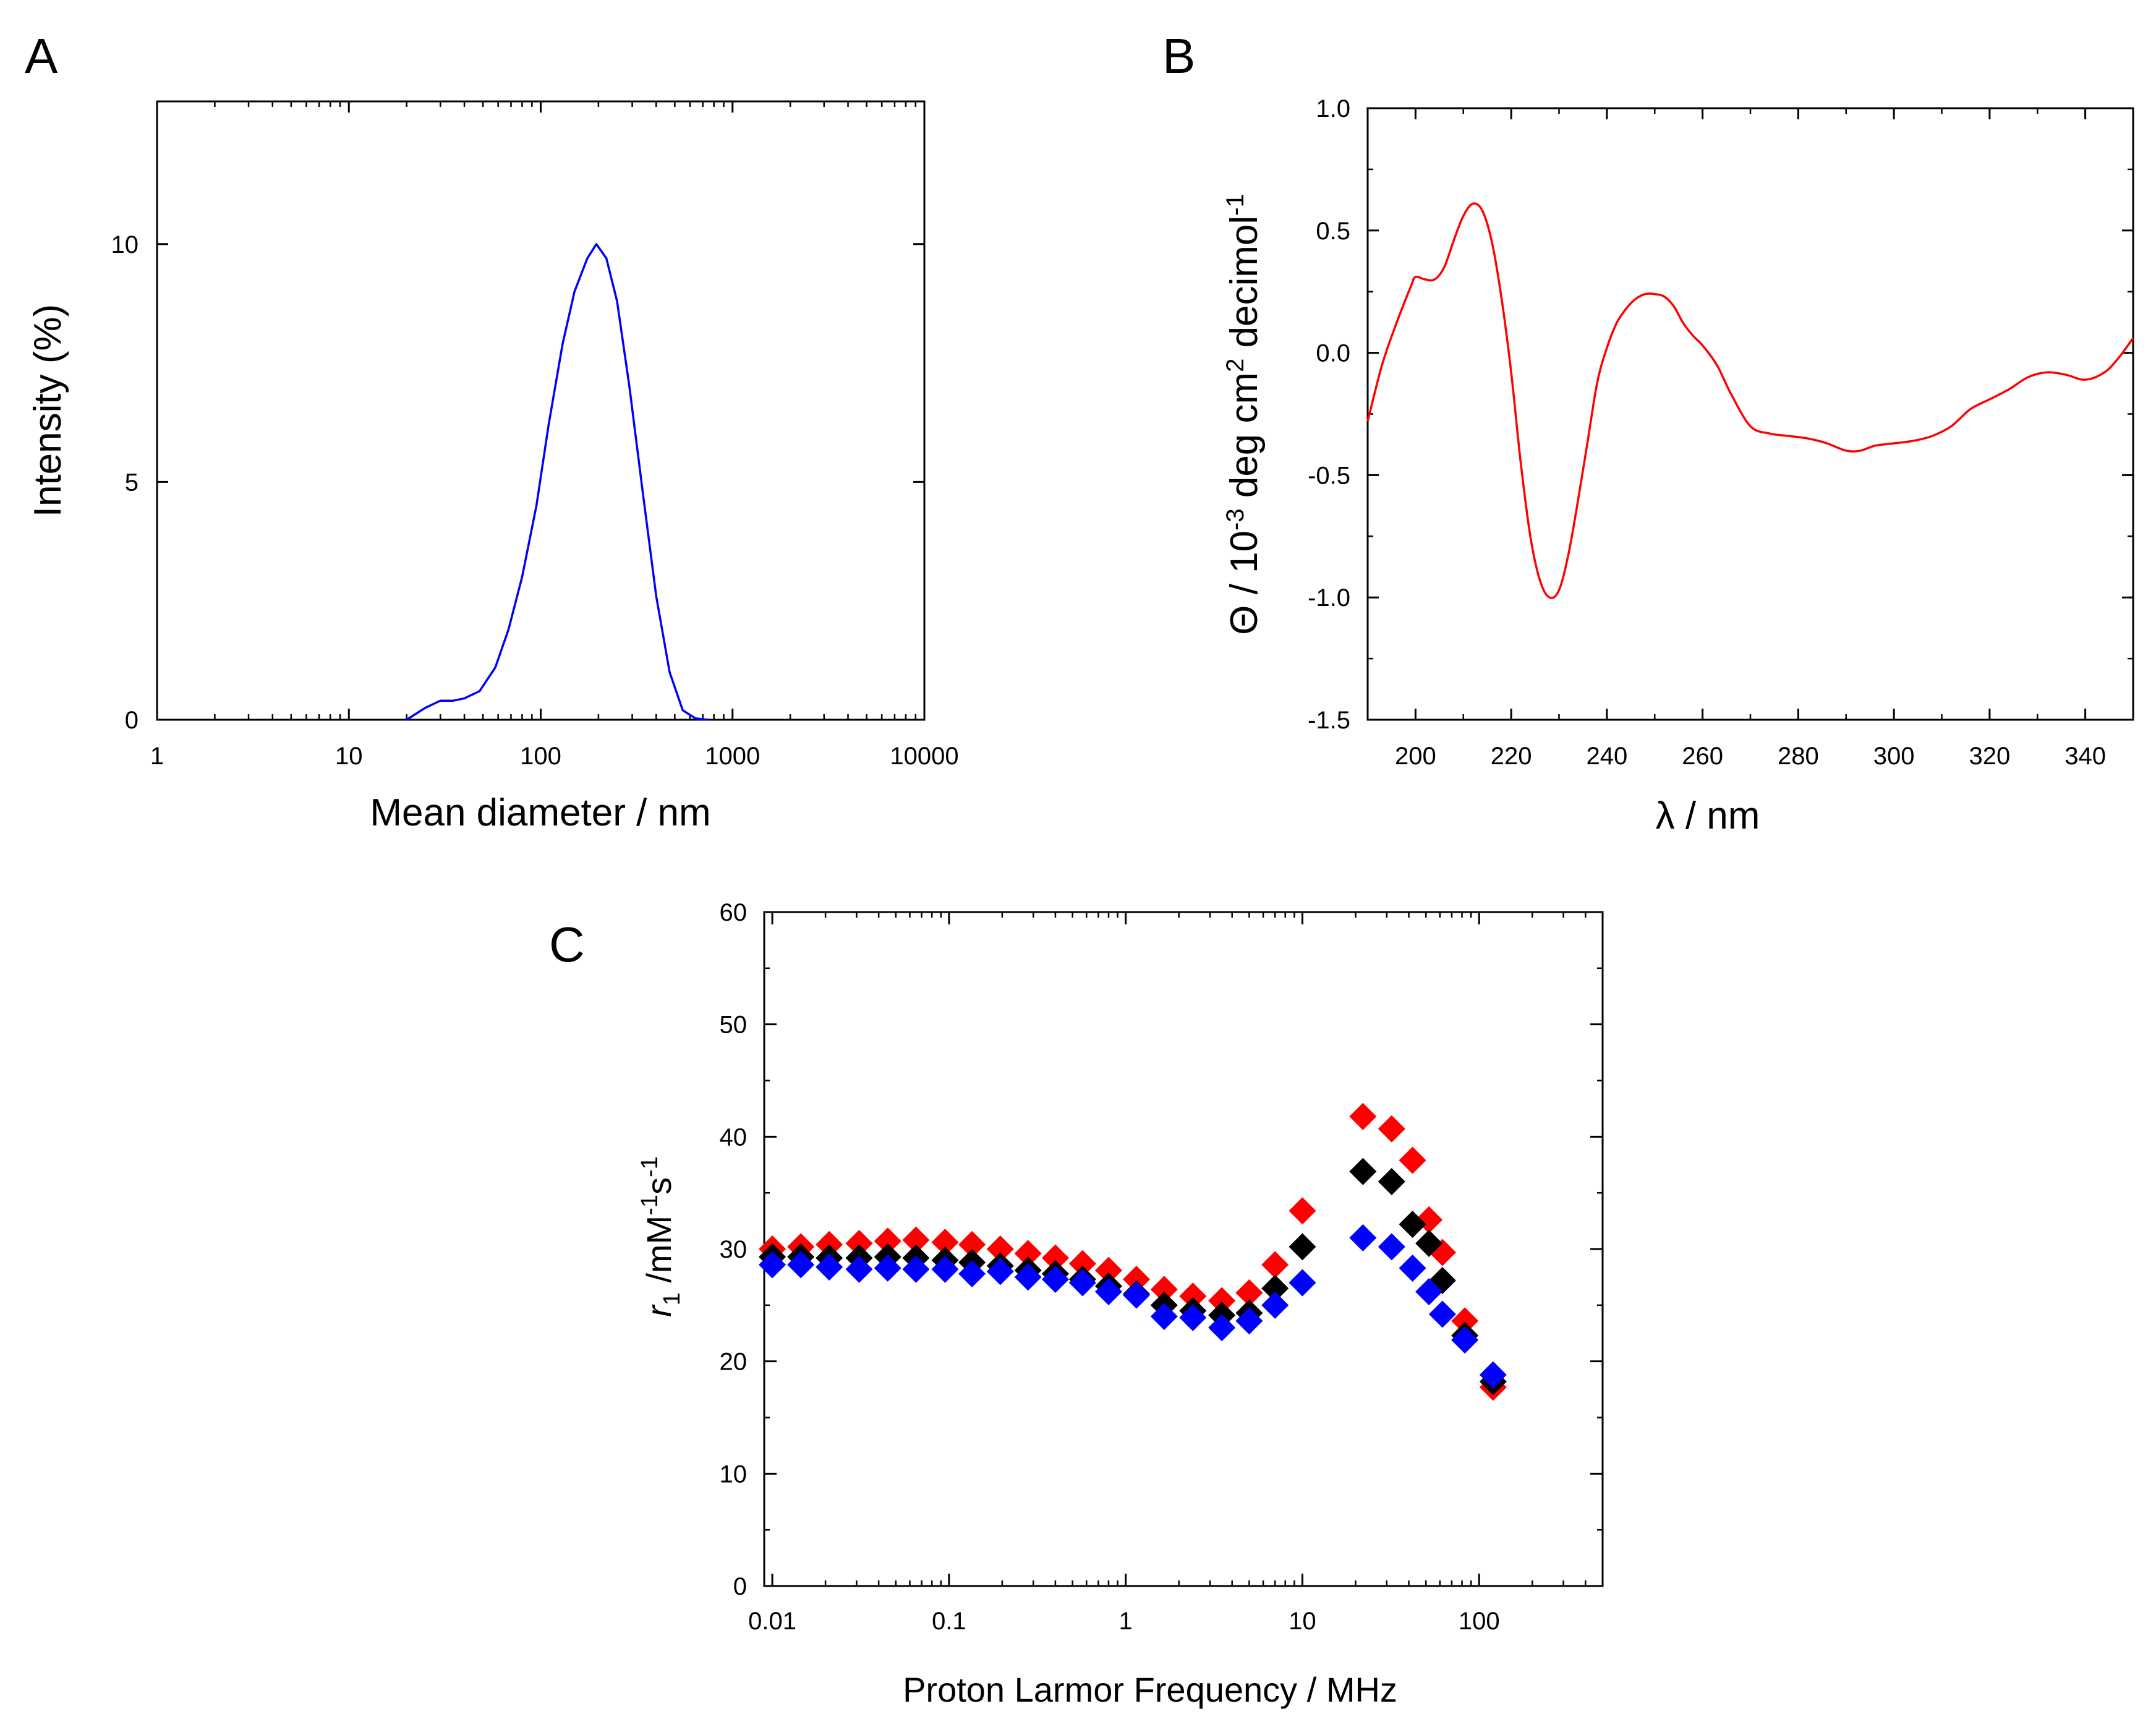  I want to click on panel-a-y-tick-labels: 0 5 10, so click(125, 482).